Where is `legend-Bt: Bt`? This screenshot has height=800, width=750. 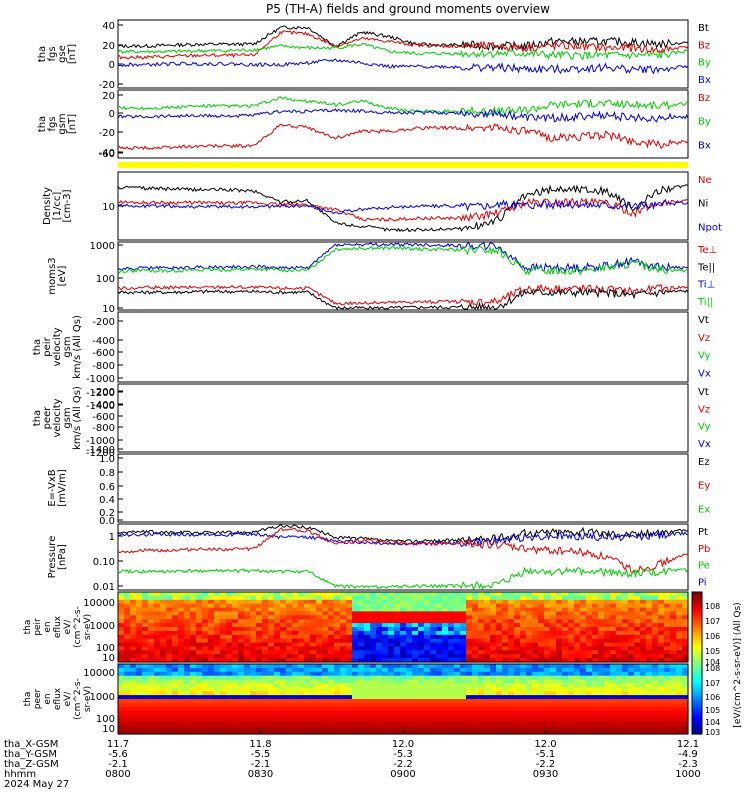
legend-Bt: Bt is located at coordinates (703, 28).